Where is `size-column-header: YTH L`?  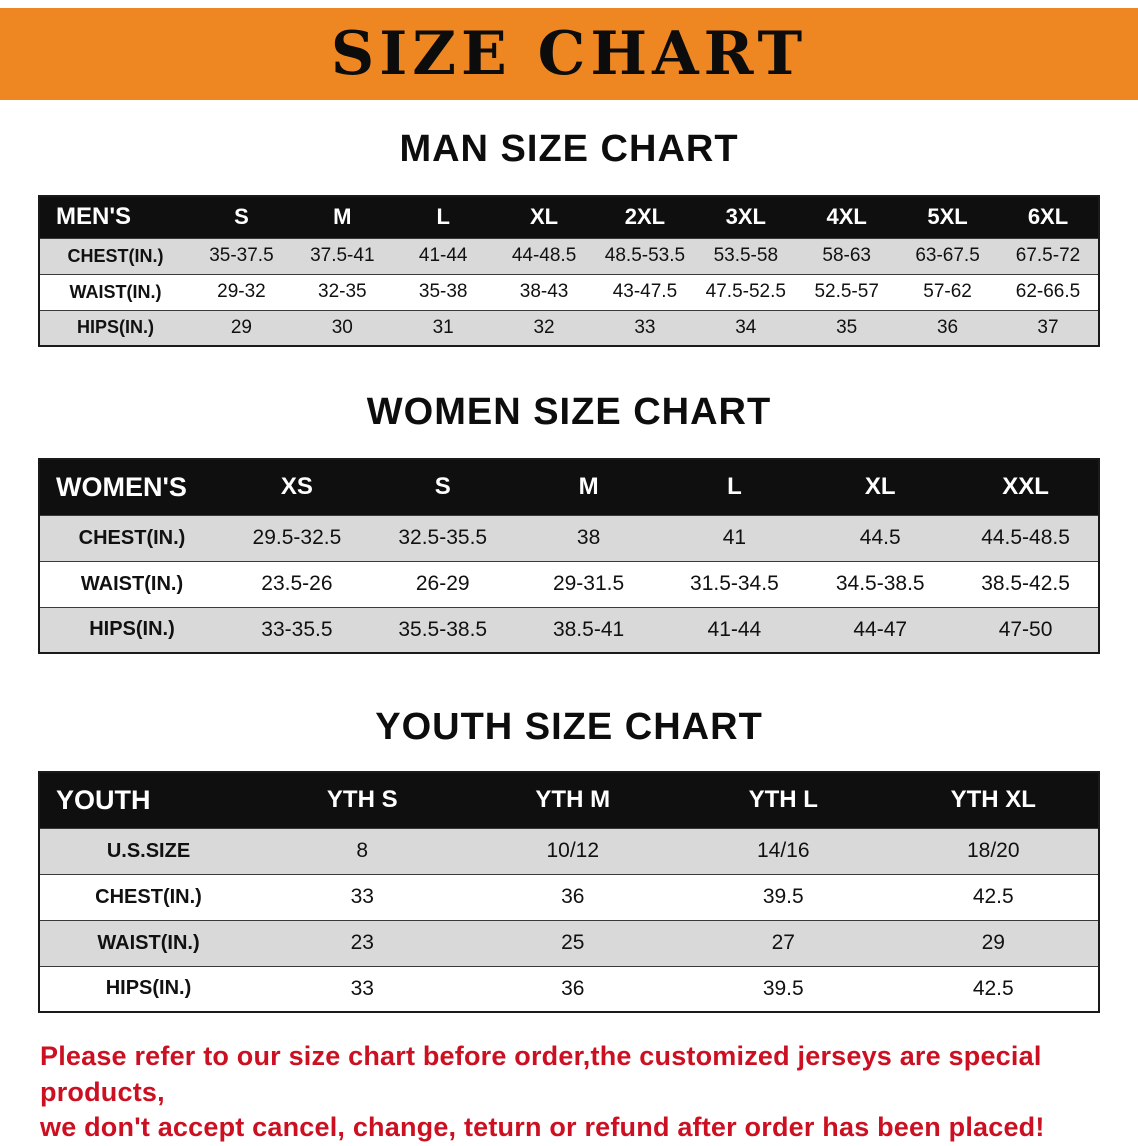 size-column-header: YTH L is located at coordinates (783, 800).